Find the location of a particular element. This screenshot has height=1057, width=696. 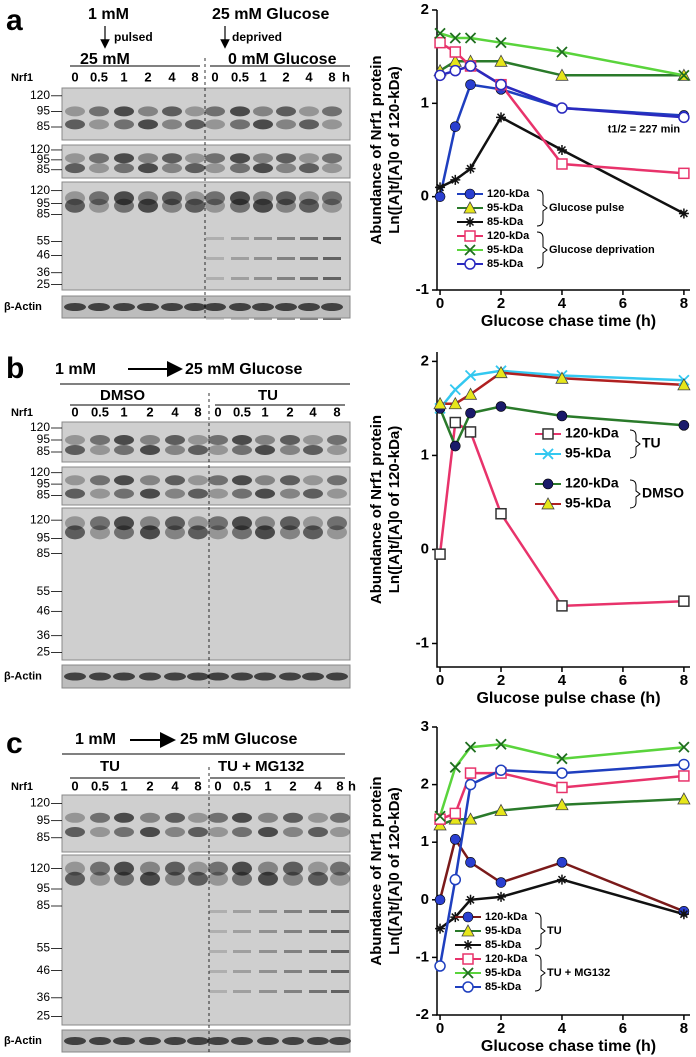

legend-label: 85-kDa is located at coordinates (503, 987).